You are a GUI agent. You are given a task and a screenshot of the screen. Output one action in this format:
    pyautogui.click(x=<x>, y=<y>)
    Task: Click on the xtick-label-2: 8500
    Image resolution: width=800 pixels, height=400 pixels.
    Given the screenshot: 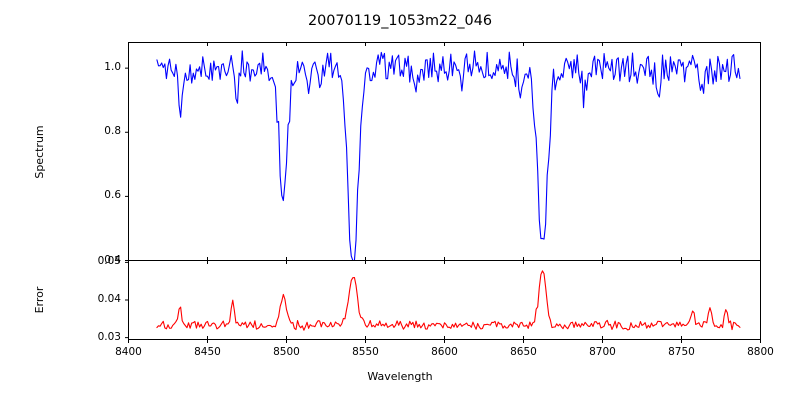 What is the action you would take?
    pyautogui.click(x=286, y=351)
    